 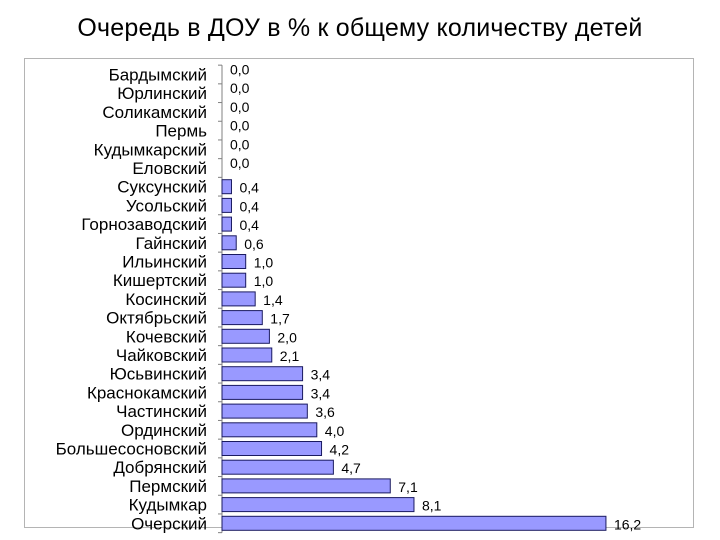 What do you see at coordinates (325, 412) in the screenshot?
I see `data-label: 3,6` at bounding box center [325, 412].